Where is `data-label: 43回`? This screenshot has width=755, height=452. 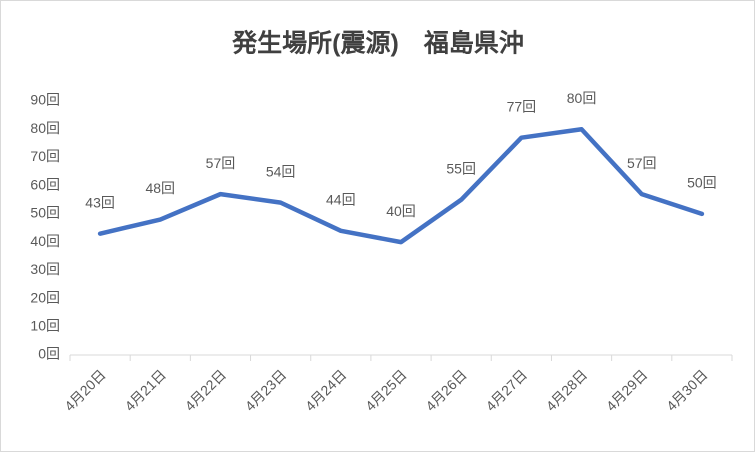
data-label: 43回 is located at coordinates (100, 202).